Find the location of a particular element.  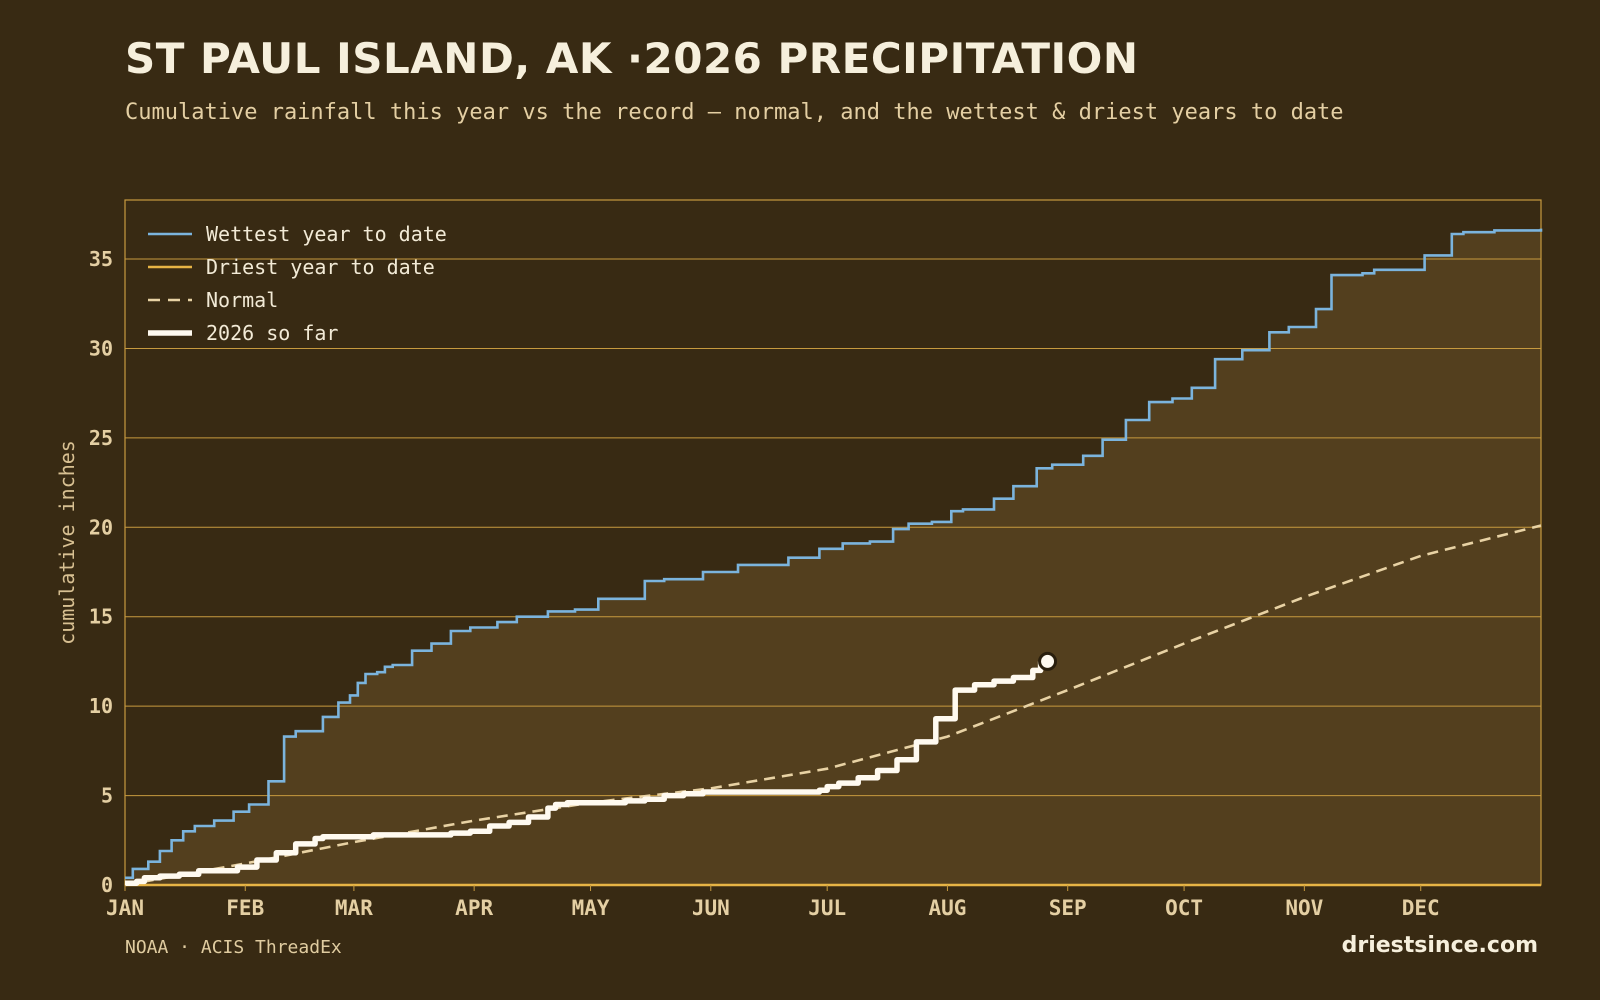

y-axis-label: cumulative inches is located at coordinates (67, 542).